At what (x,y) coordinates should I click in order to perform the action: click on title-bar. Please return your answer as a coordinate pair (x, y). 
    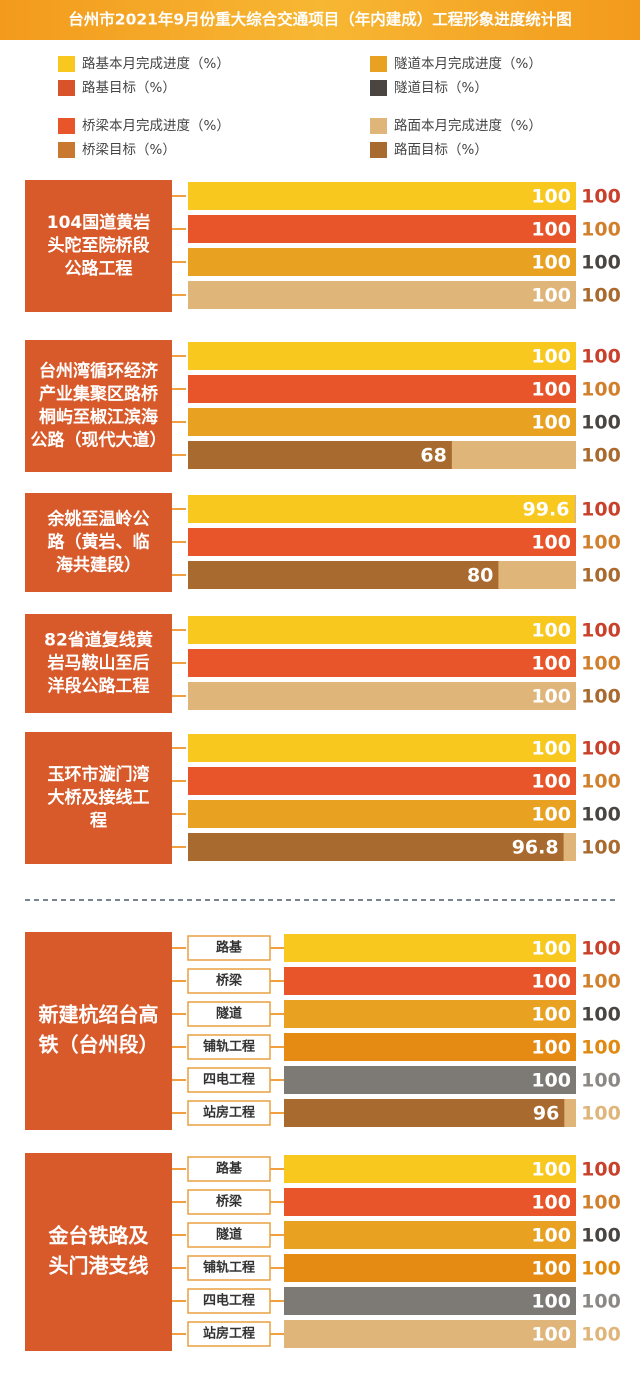
    Looking at the image, I should click on (320, 20).